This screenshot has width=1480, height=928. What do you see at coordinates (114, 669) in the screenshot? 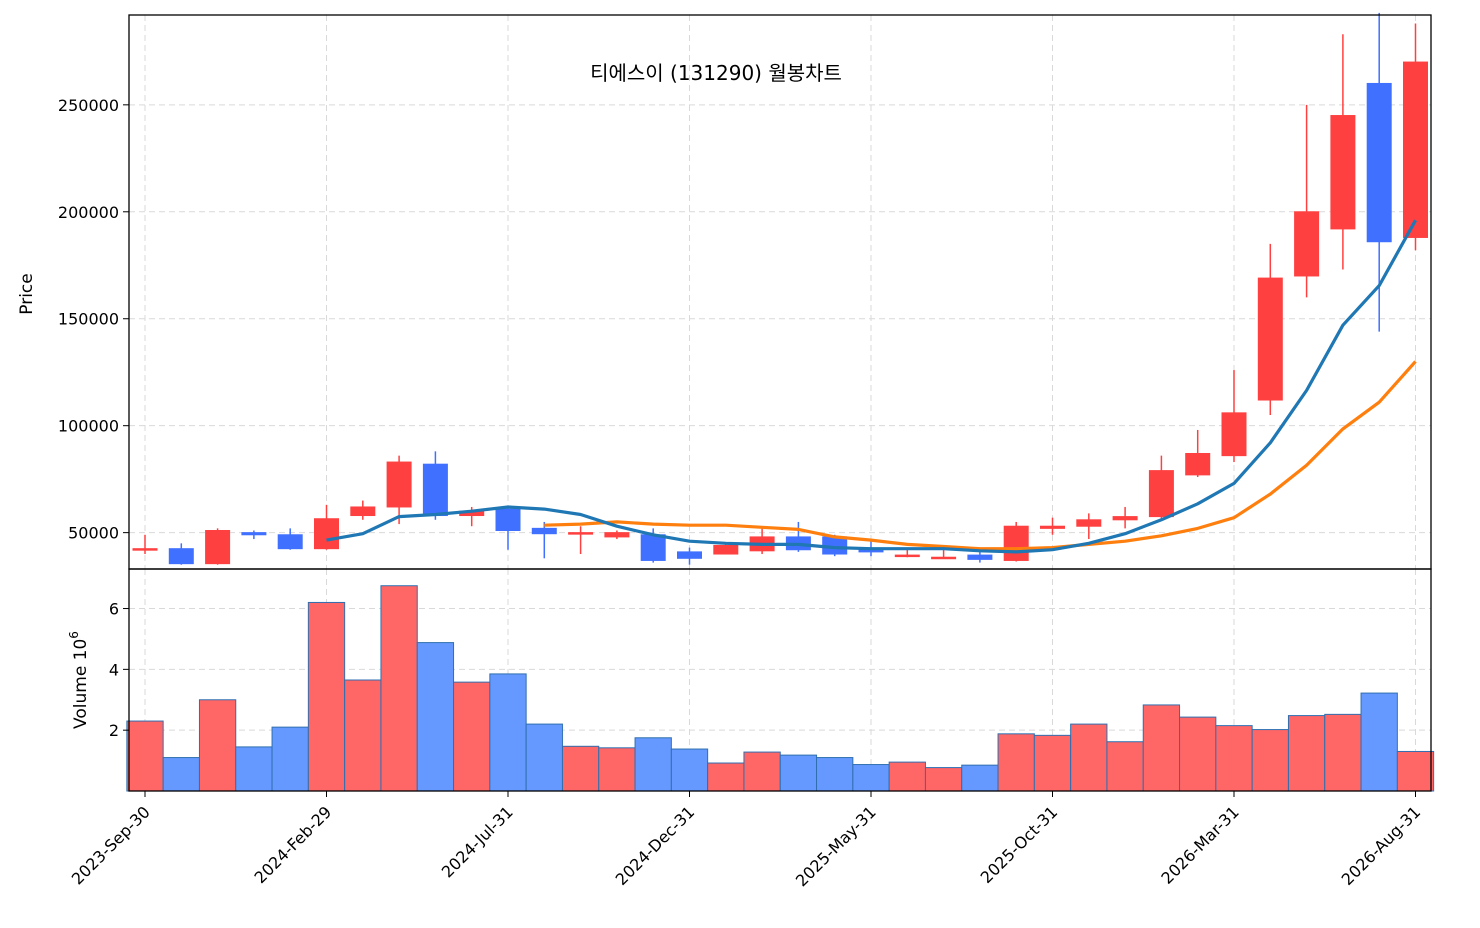
I see `volume-tick-label: 4` at bounding box center [114, 669].